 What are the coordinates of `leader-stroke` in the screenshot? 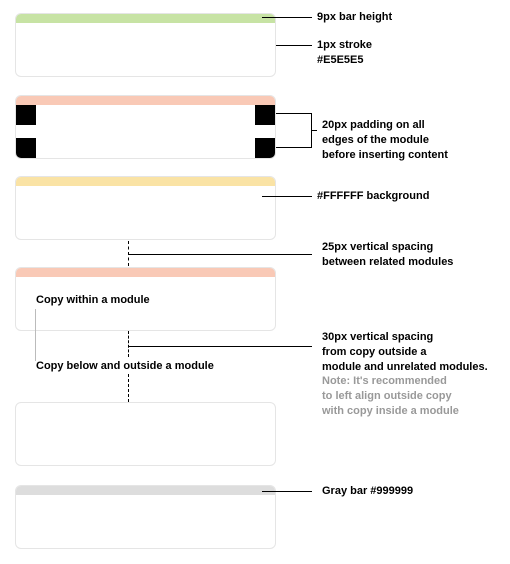 It's located at (294, 45).